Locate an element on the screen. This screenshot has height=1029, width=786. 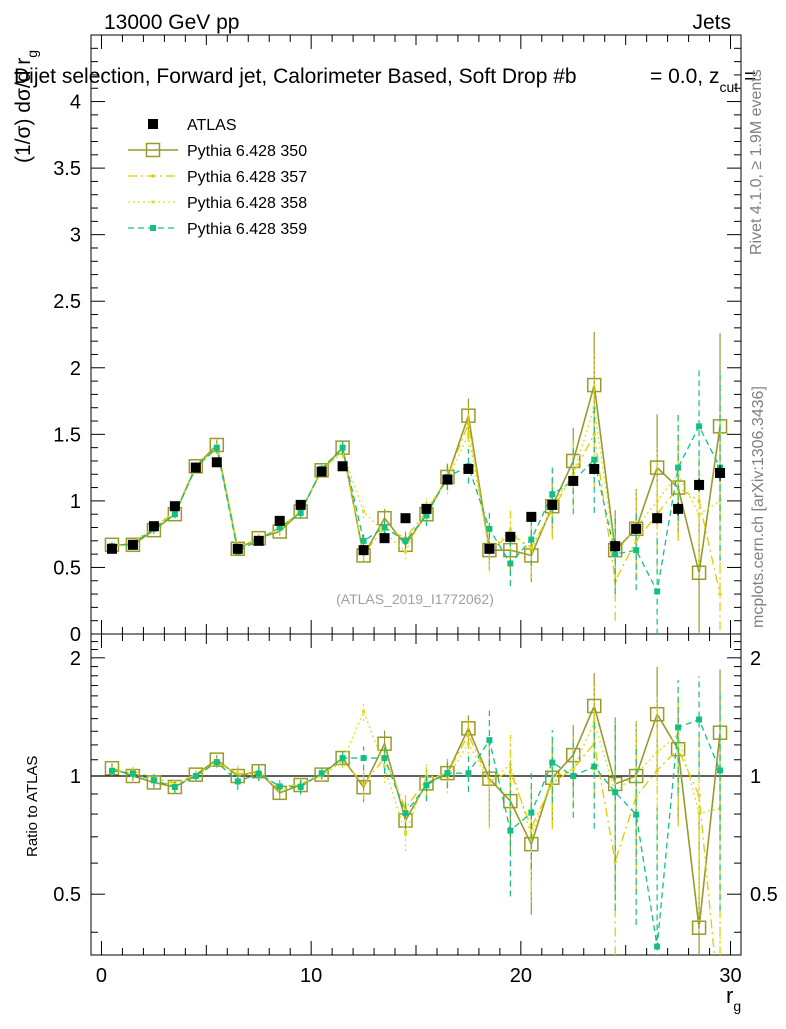
main-y-axis-title-main: (1/σ) dσ/d r is located at coordinates (23, 110).